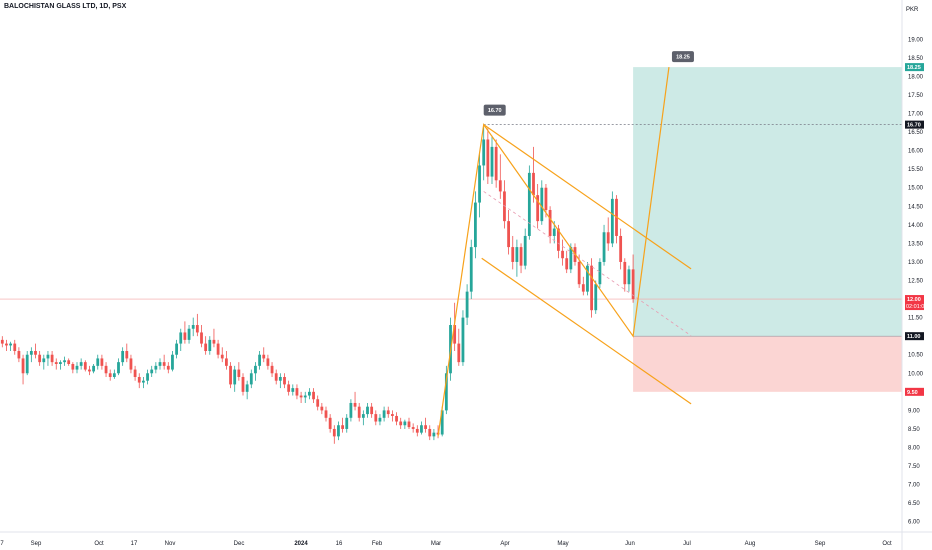 The width and height of the screenshot is (932, 550). I want to click on y-tick-label: 9.00, so click(914, 411).